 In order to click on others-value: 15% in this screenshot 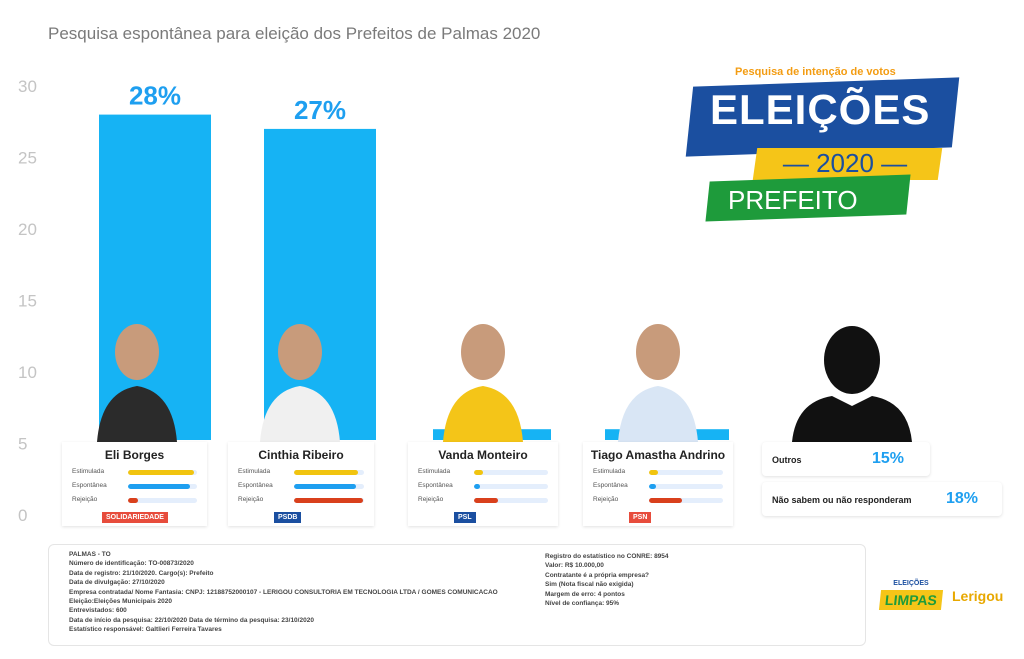, I will do `click(888, 458)`.